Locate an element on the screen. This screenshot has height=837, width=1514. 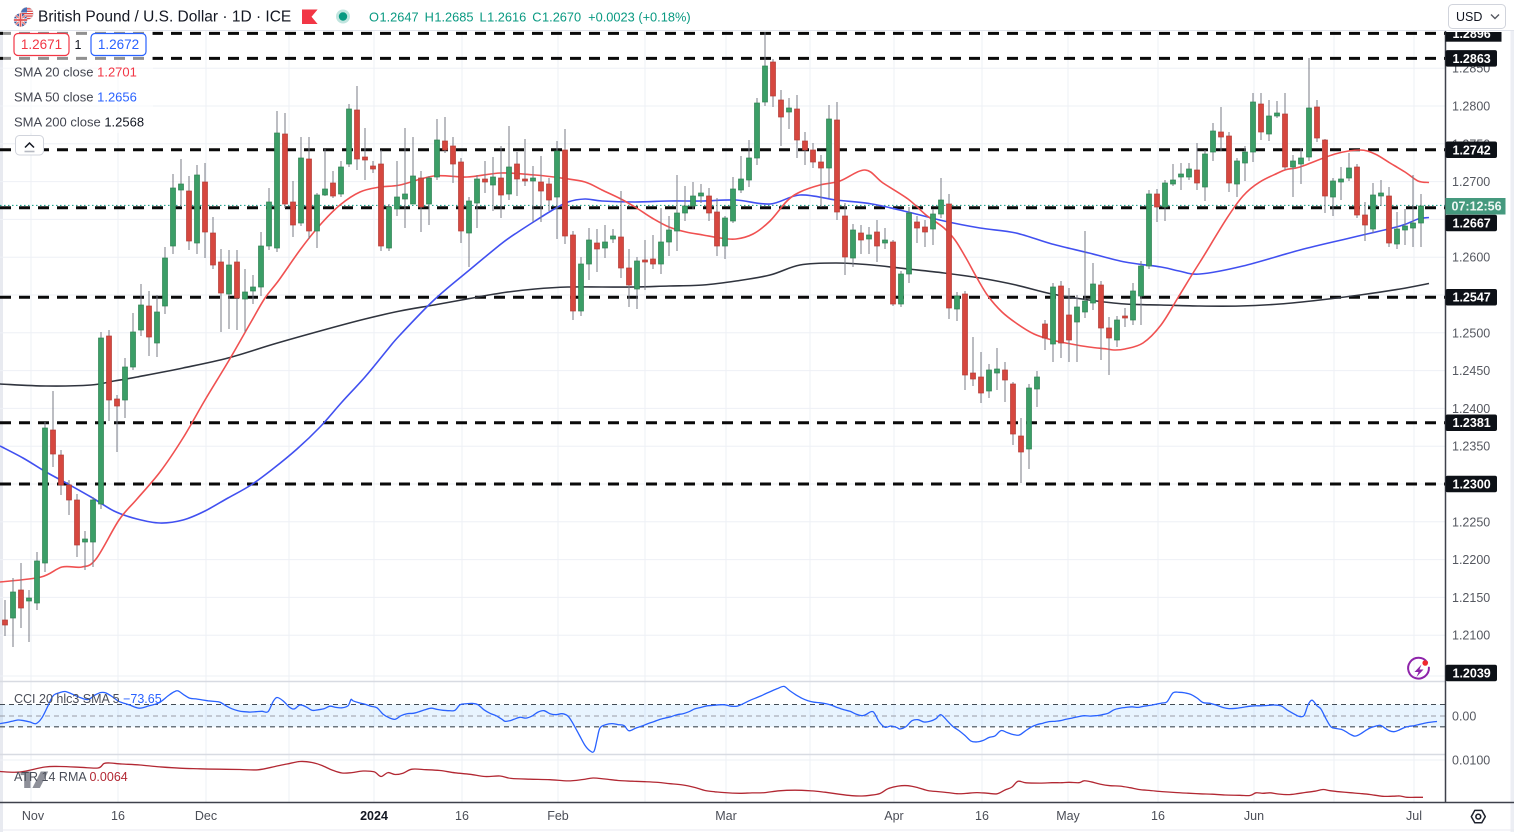
svg-text: SMA 20 close 1.2701 is located at coordinates (75, 72).